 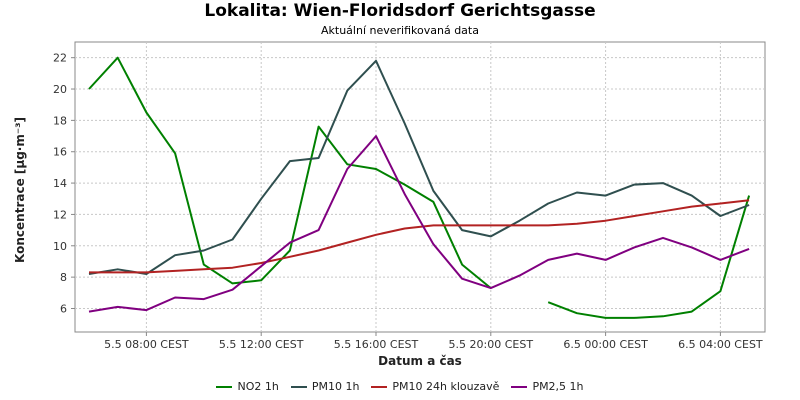 What do you see at coordinates (605, 344) in the screenshot?
I see `x-tick-label: 6.5 00:00 CEST` at bounding box center [605, 344].